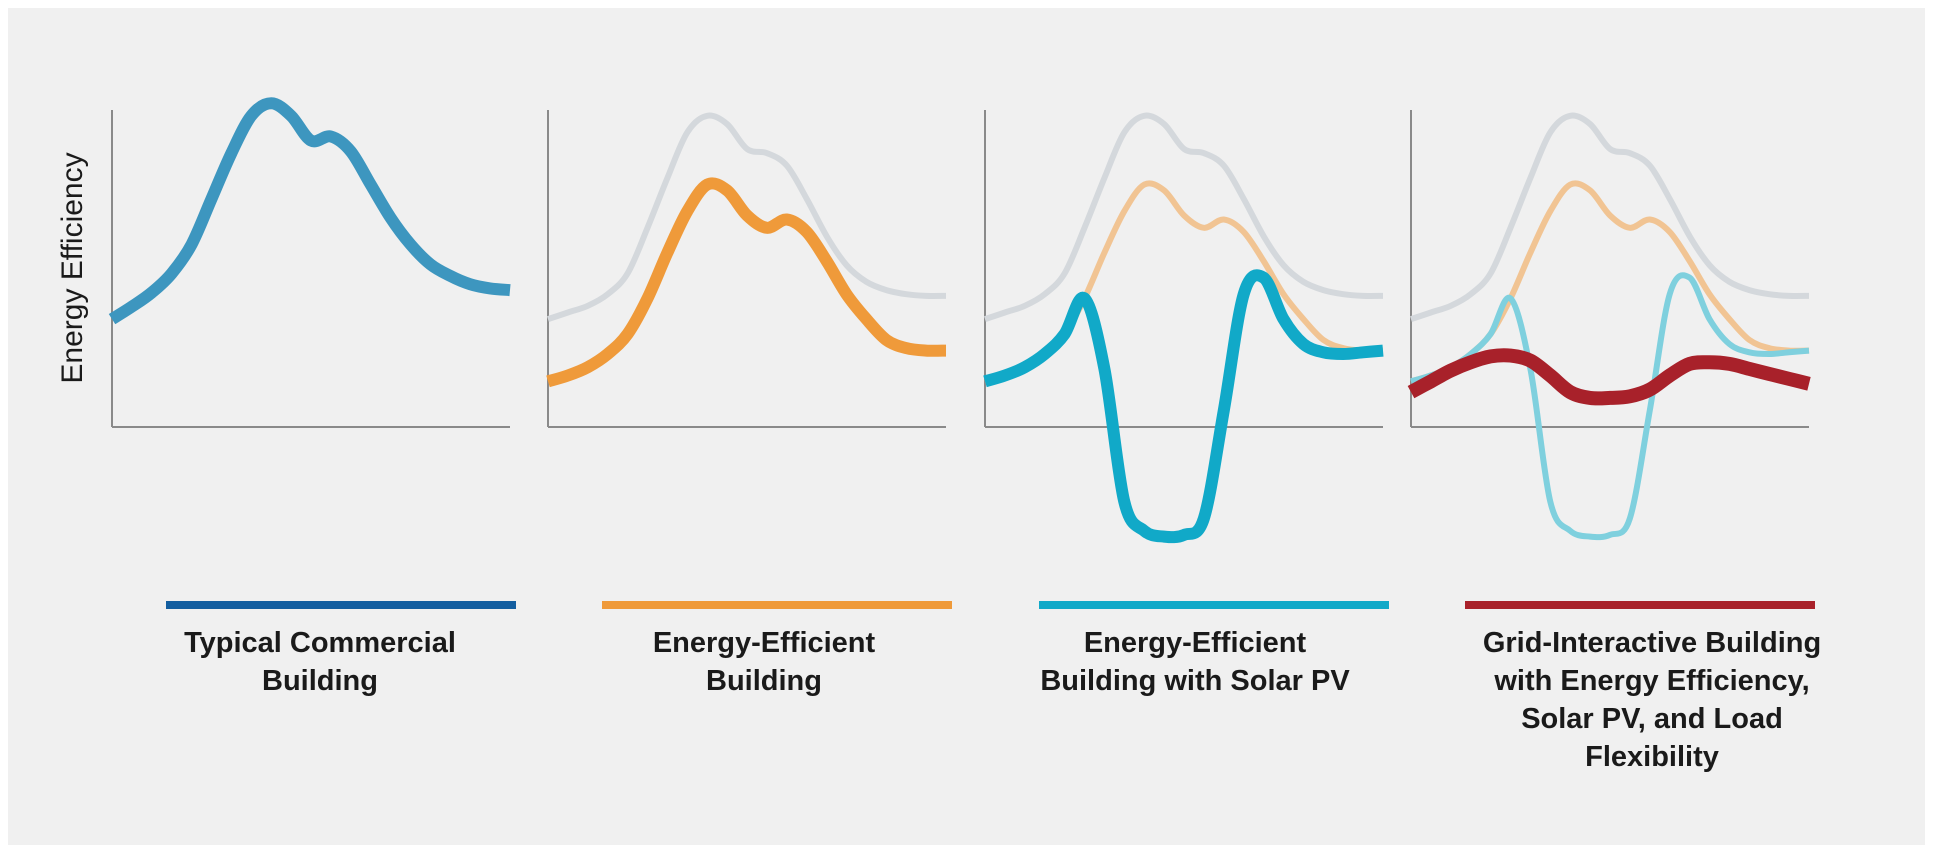 The image size is (1933, 858). Describe the element at coordinates (309, 211) in the screenshot. I see `series-line-typical` at that location.